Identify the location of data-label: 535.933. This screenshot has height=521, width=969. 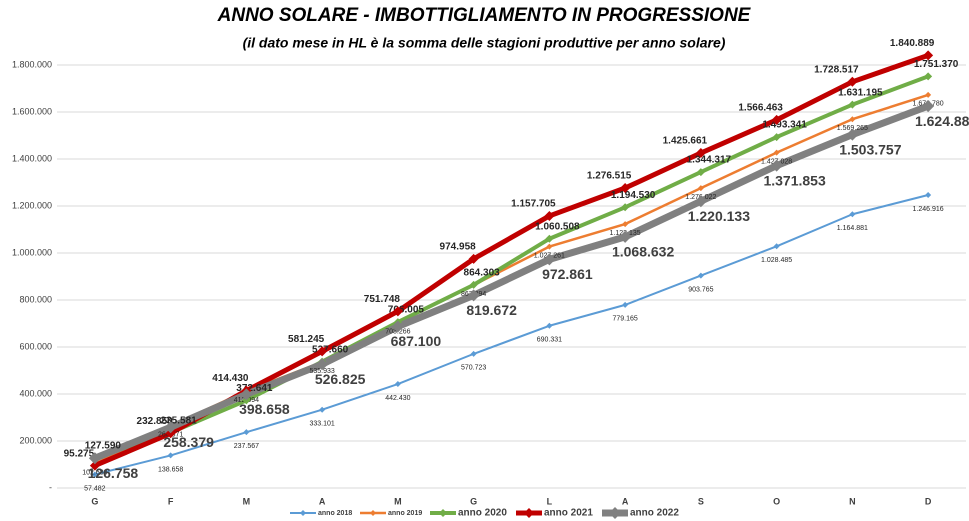
(321, 371).